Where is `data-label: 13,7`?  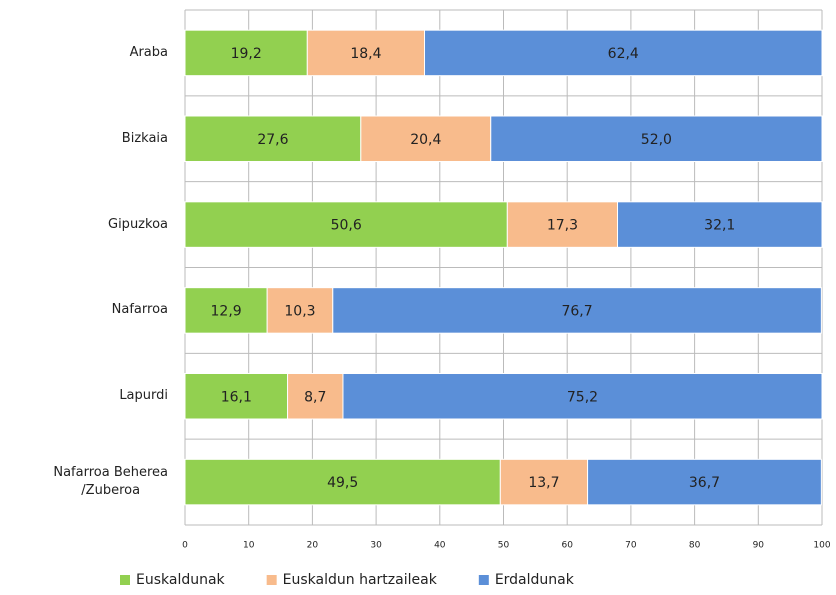
data-label: 13,7 is located at coordinates (543, 483).